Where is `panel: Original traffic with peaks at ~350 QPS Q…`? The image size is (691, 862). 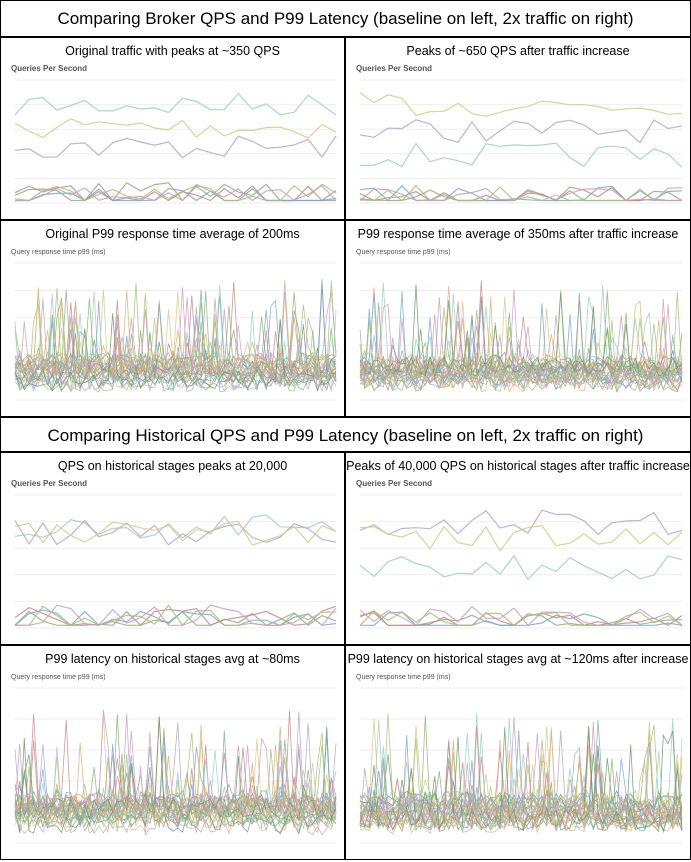
panel: Original traffic with peaks at ~350 QPS Q… is located at coordinates (172, 128).